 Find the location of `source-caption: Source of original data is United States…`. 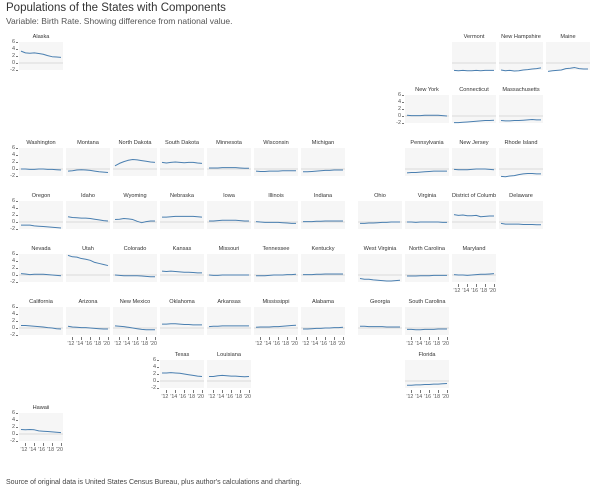

source-caption: Source of original data is United States… is located at coordinates (154, 482).